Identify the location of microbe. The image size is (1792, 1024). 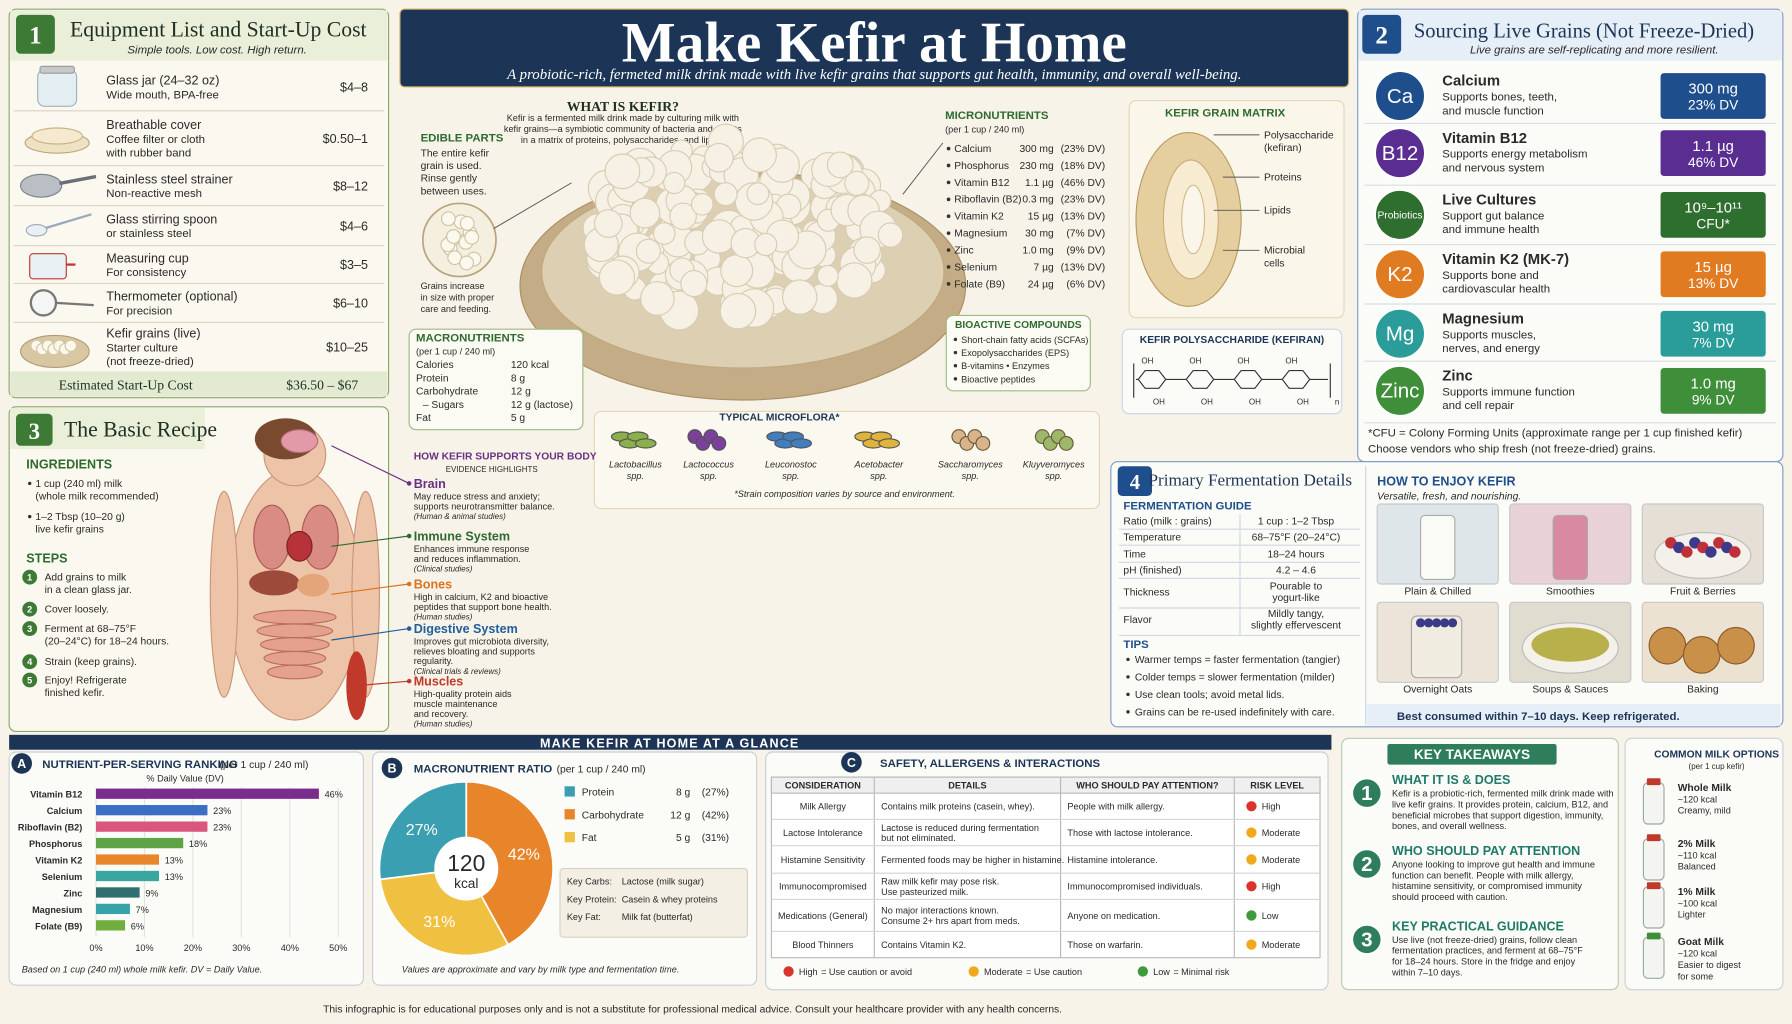
(889, 443).